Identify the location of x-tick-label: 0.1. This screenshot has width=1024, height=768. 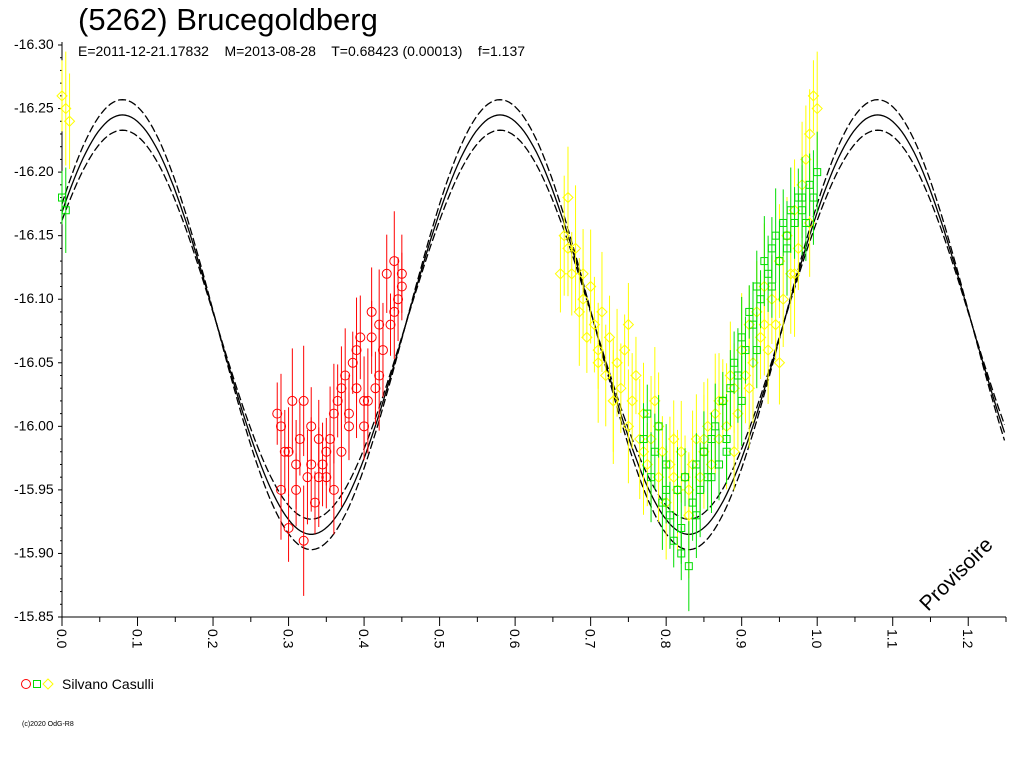
(138, 639).